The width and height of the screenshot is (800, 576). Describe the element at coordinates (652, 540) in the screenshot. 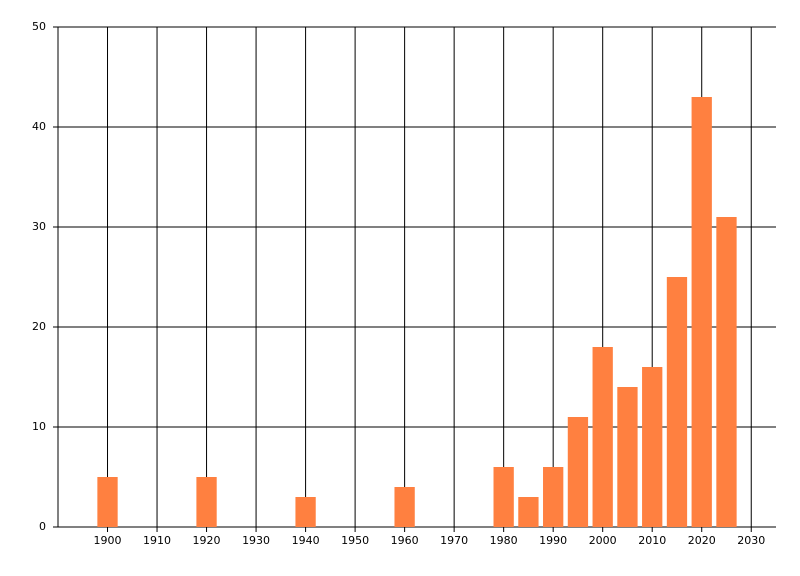

I see `x-tick-label: 2010` at that location.